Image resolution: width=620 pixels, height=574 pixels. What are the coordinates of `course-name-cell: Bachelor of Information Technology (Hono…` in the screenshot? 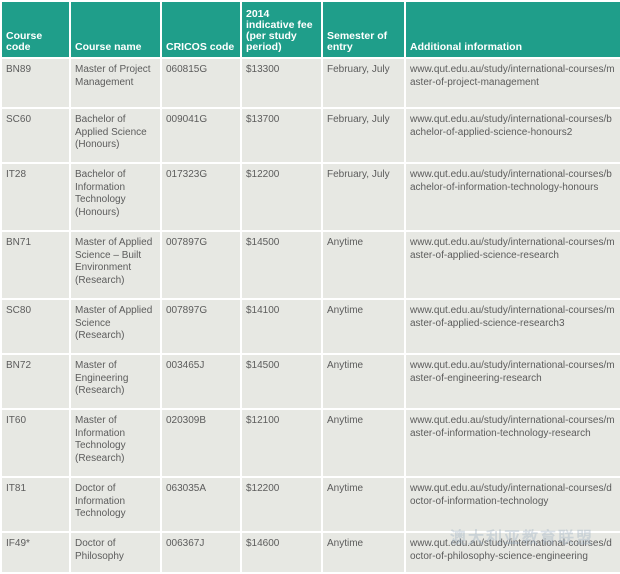 It's located at (115, 197).